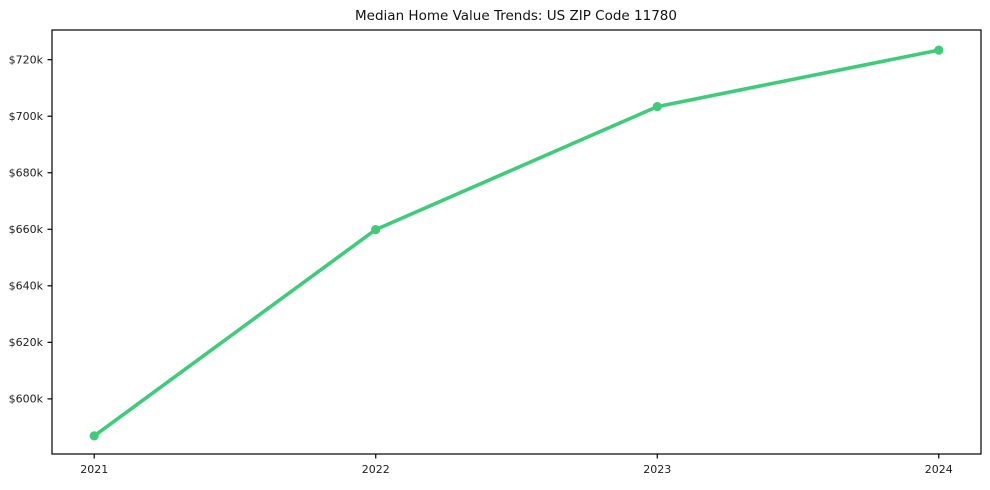 The width and height of the screenshot is (990, 490). What do you see at coordinates (26, 229) in the screenshot?
I see `y-tick-label: $660k` at bounding box center [26, 229].